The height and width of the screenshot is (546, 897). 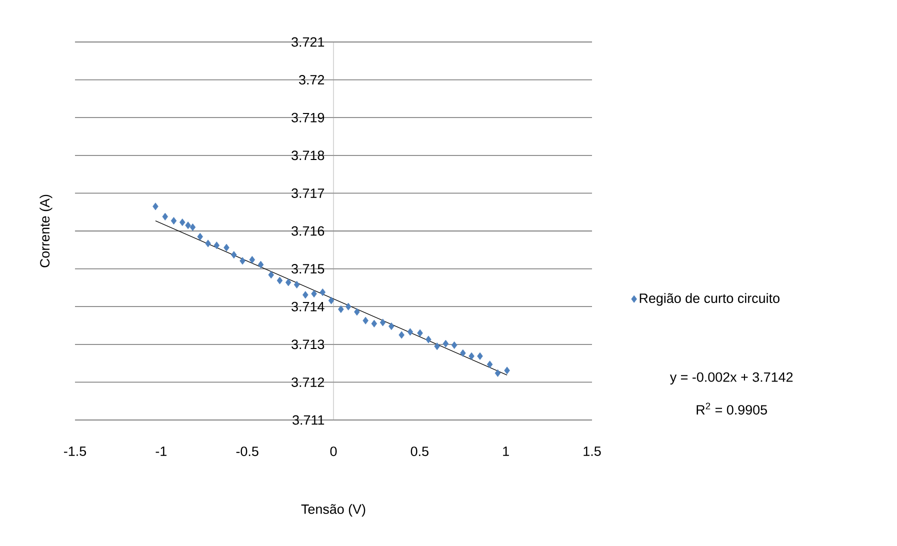 What do you see at coordinates (308, 420) in the screenshot?
I see `y-tick-label: 3.711` at bounding box center [308, 420].